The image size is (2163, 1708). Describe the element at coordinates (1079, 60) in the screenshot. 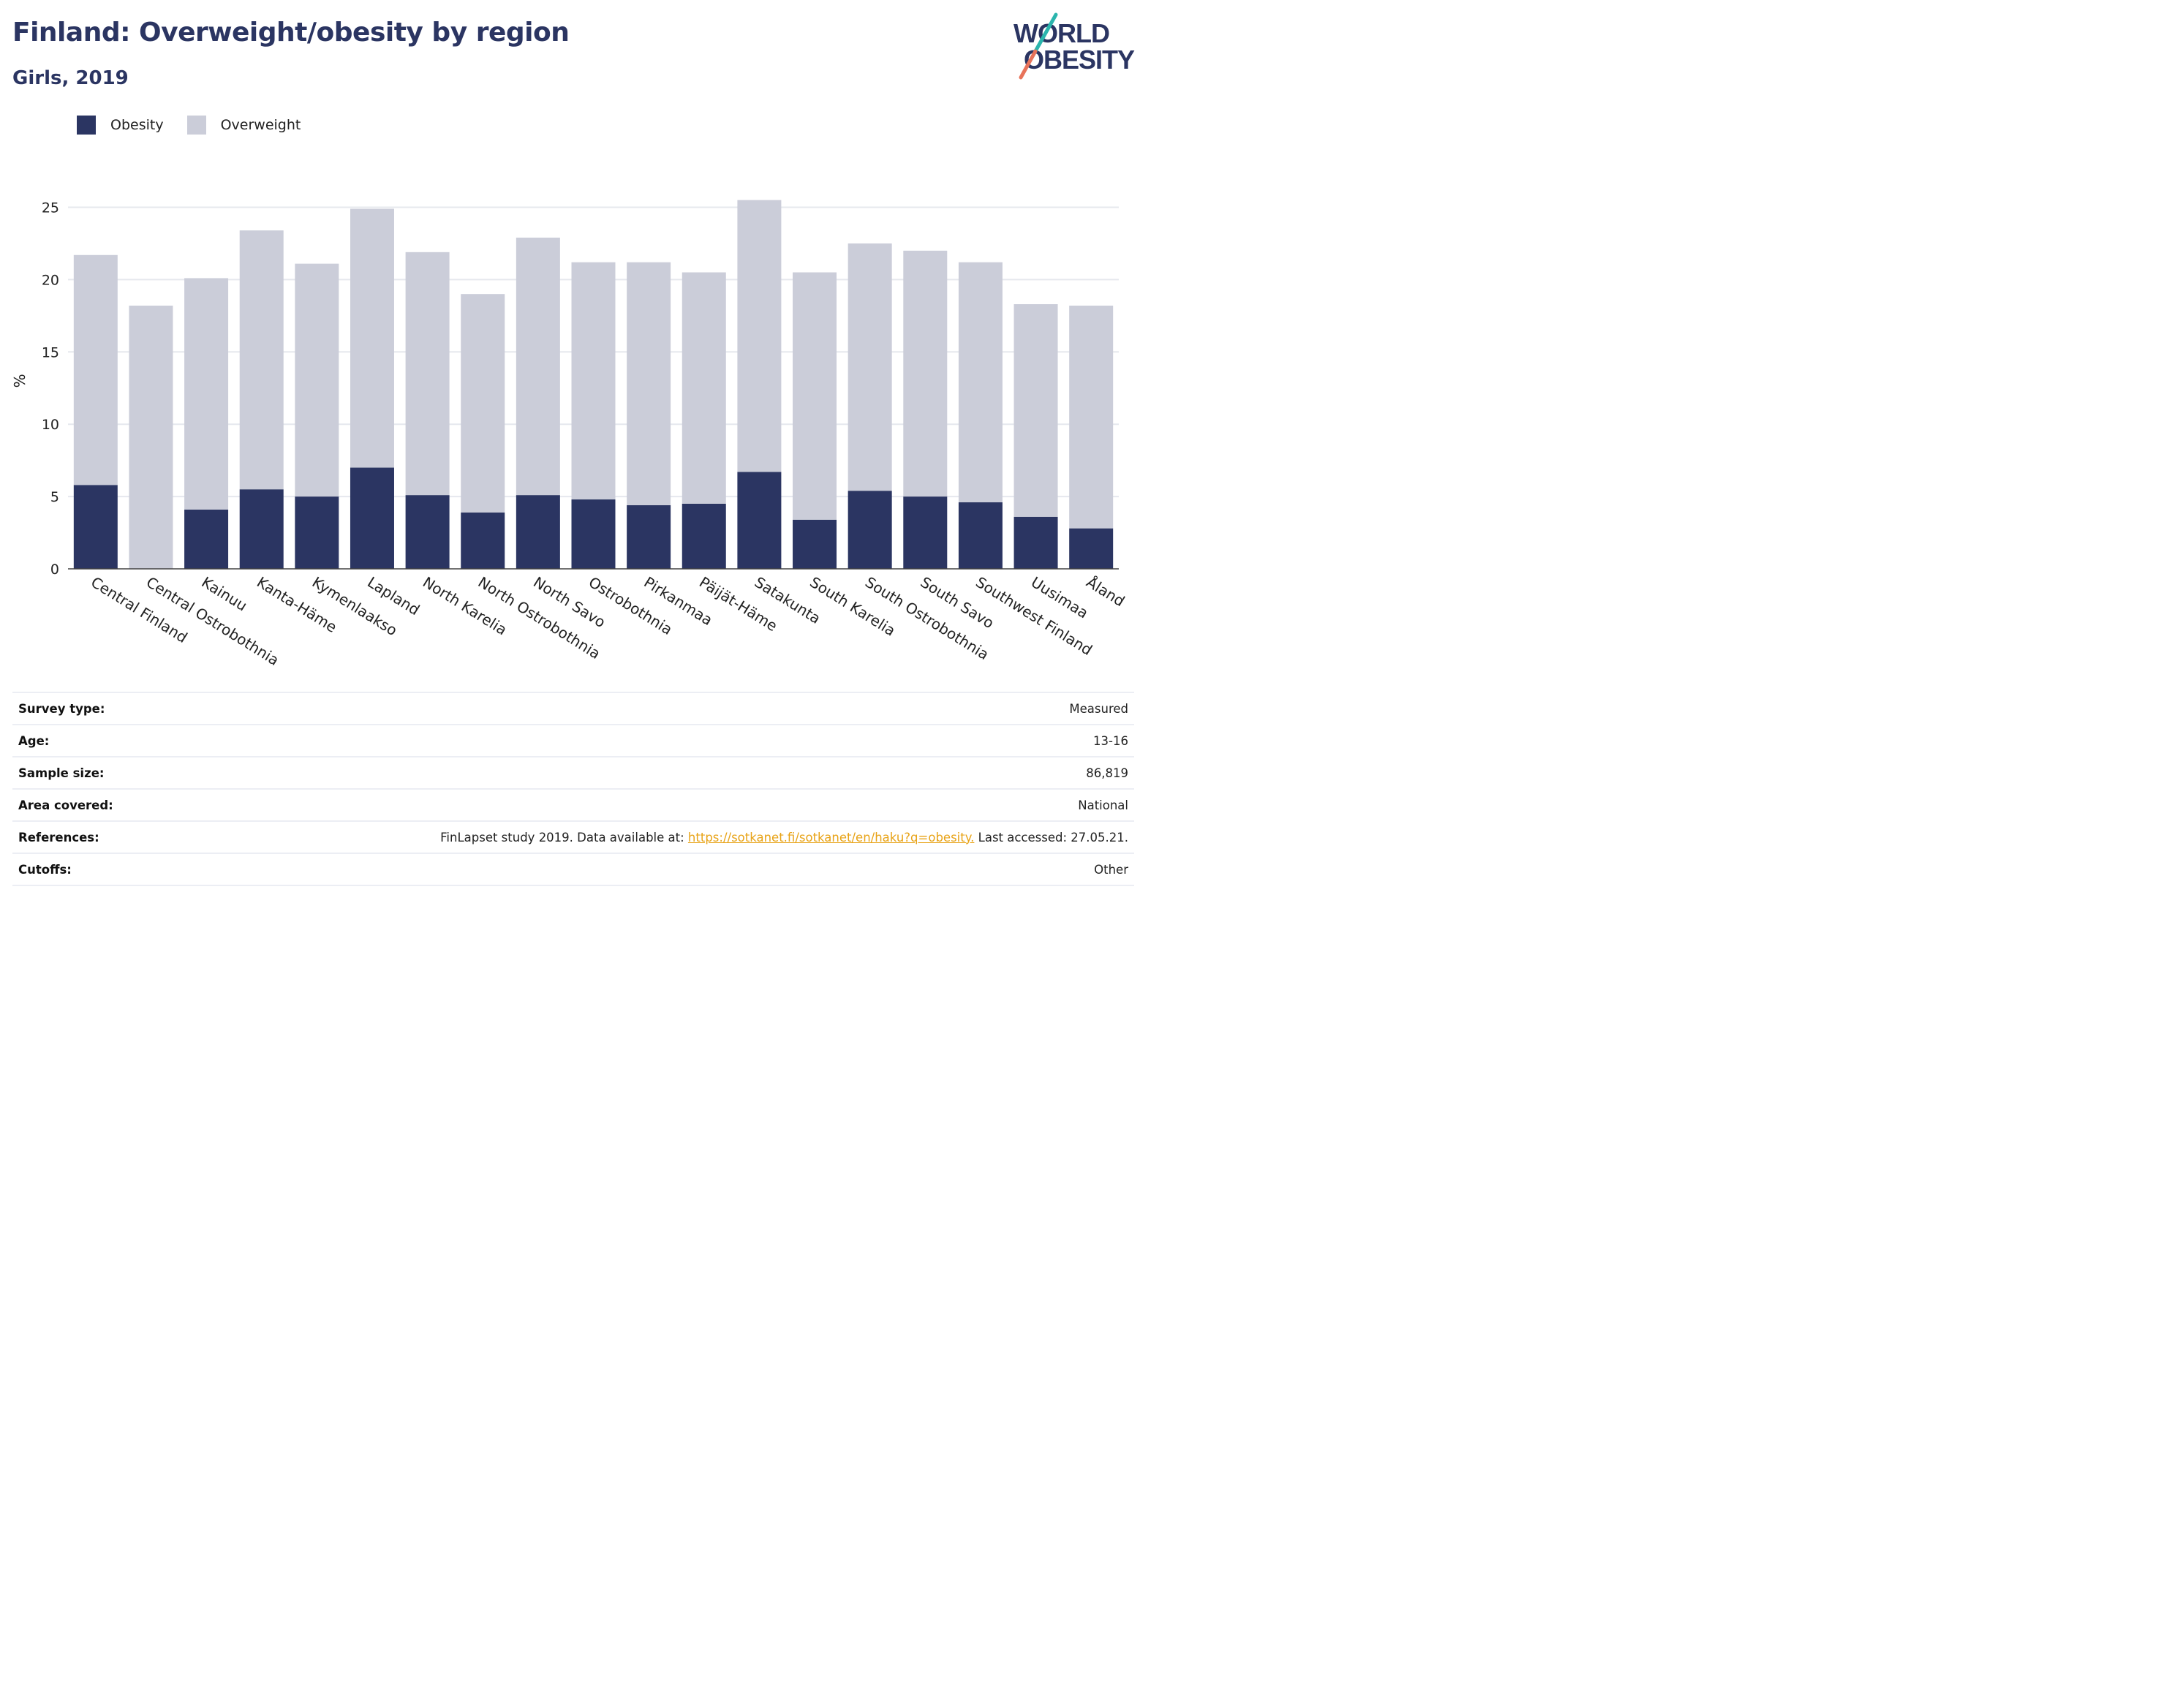

I see `logo-line2: OBESITY` at that location.